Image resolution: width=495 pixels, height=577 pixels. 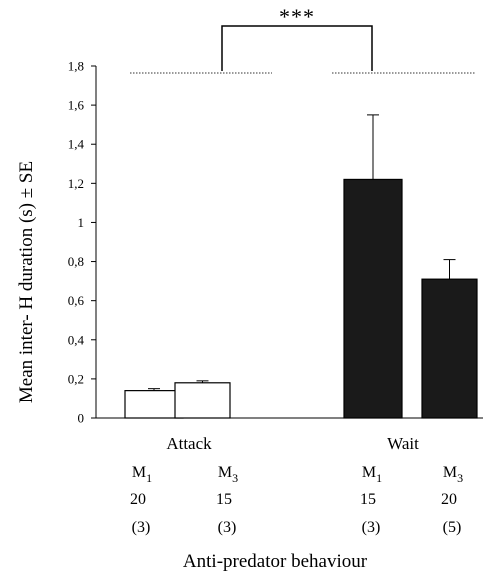 What do you see at coordinates (189, 443) in the screenshot?
I see `group-label: Attack` at bounding box center [189, 443].